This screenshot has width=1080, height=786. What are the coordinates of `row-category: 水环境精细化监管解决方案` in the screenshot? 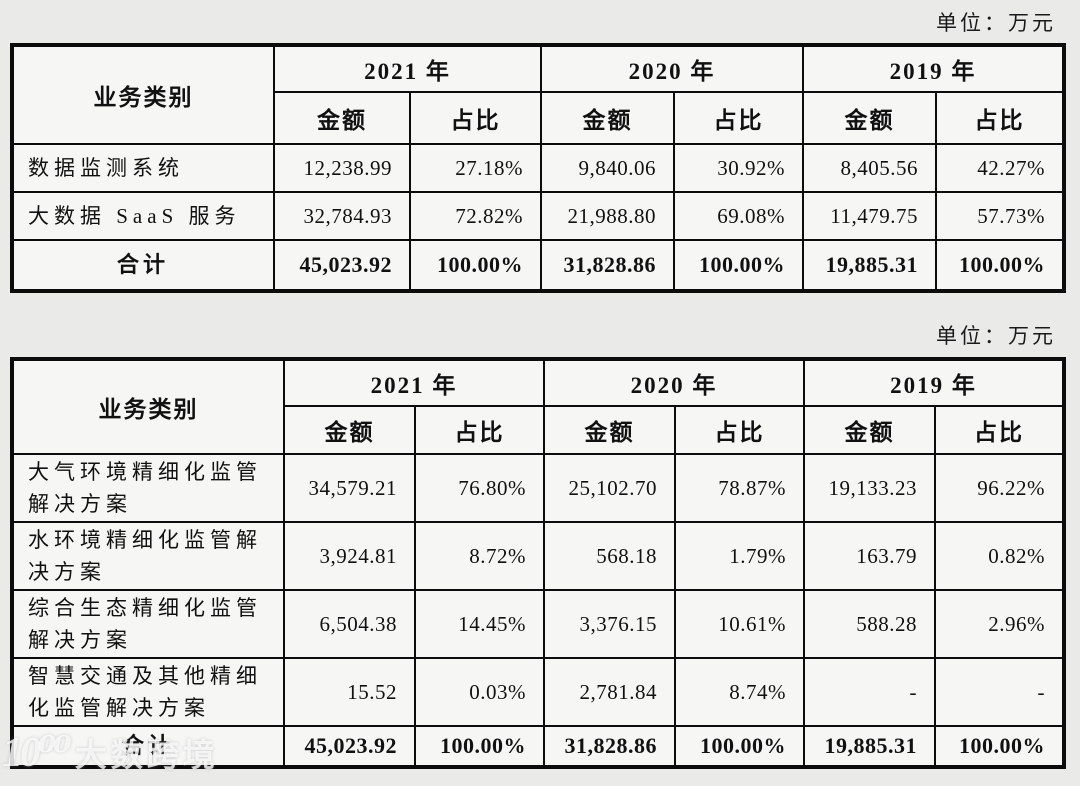 It's located at (148, 556).